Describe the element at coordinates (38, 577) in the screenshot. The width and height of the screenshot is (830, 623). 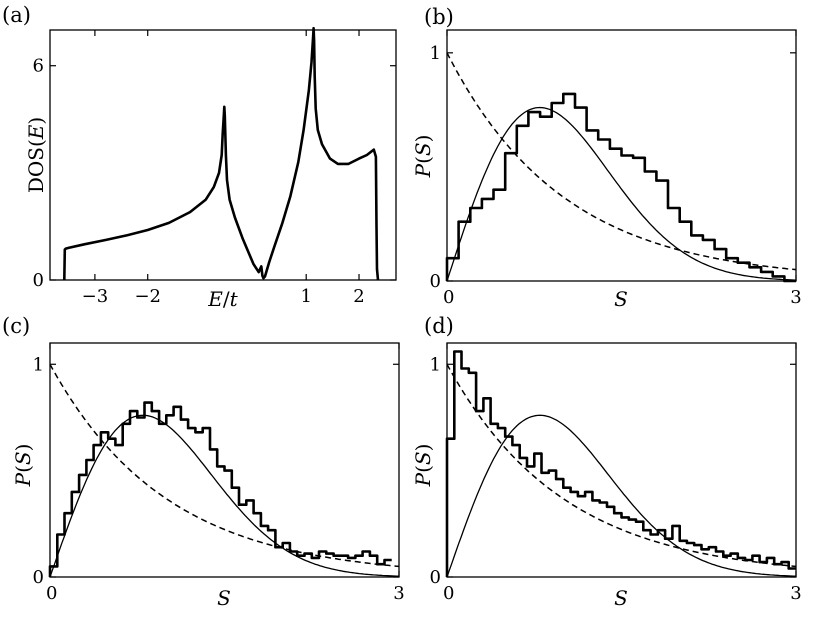
I see `panel-c-ytick-label: 0` at that location.